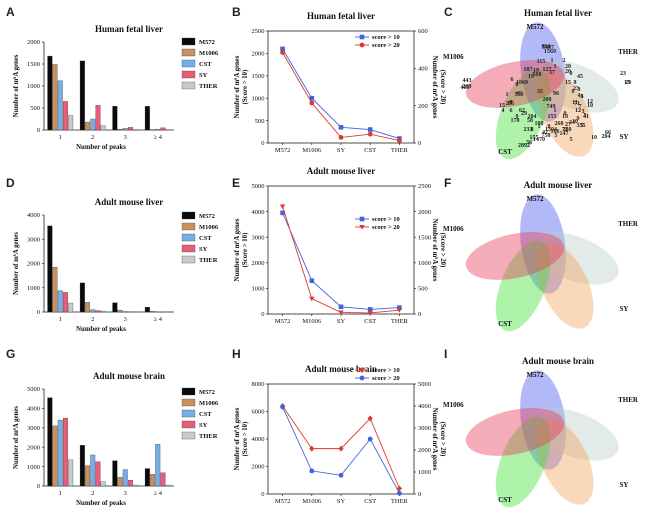 The height and width of the screenshot is (514, 669). Describe the element at coordinates (208, 86) in the screenshot. I see `legend-label-ther-a: THER` at that location.